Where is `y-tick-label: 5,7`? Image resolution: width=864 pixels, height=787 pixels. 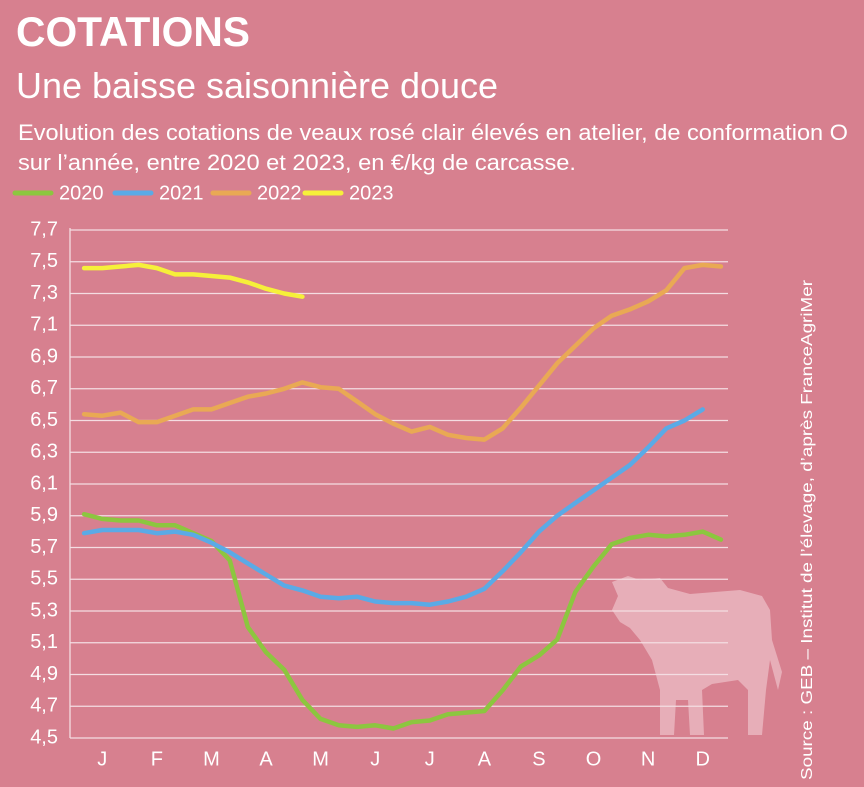
y-tick-label: 5,7 is located at coordinates (44, 547).